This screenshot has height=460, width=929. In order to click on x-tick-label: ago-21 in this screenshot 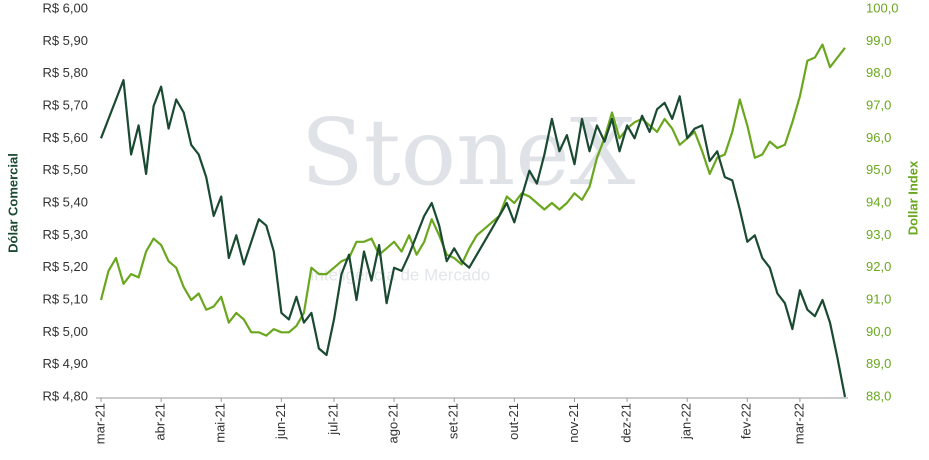, I will do `click(393, 423)`.